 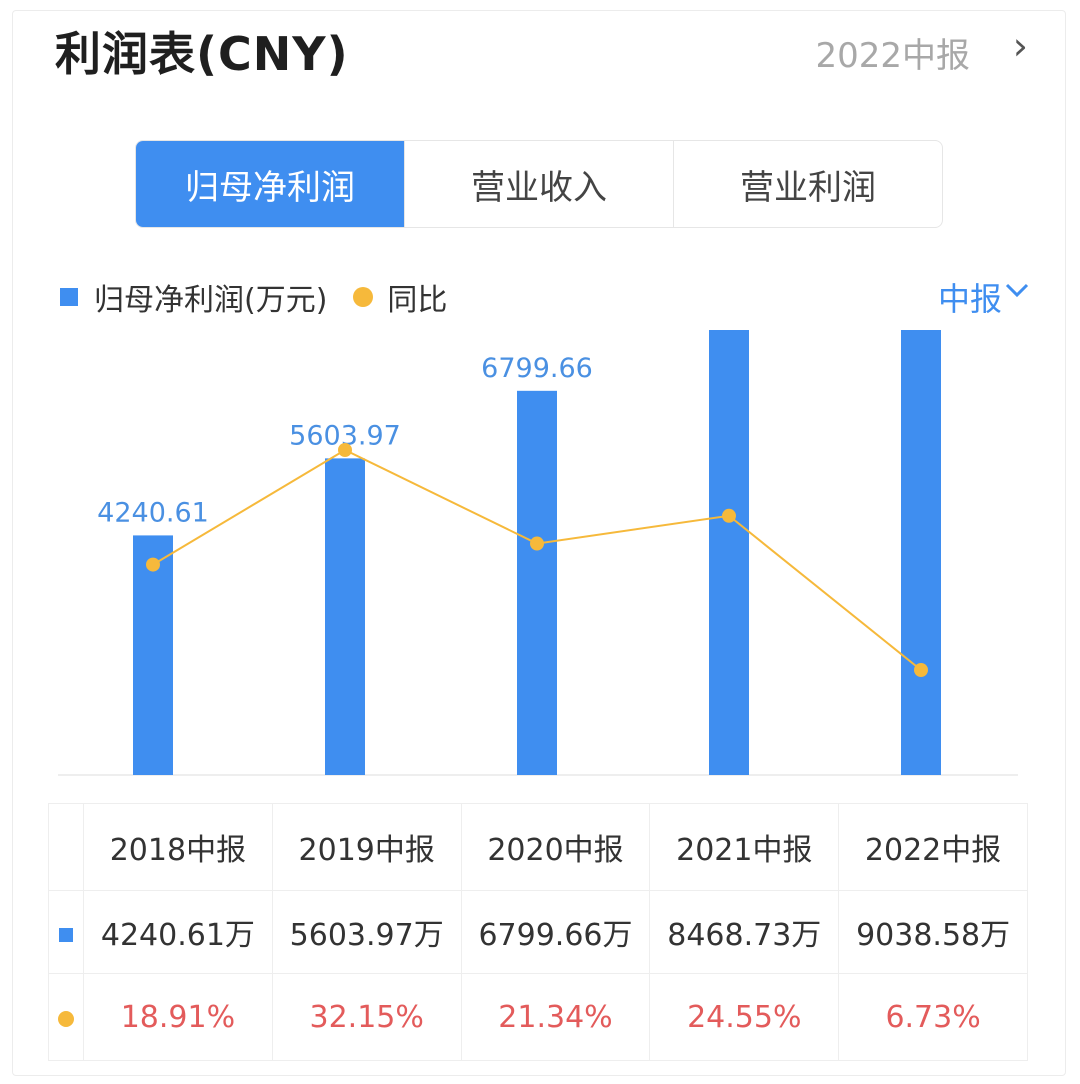 I want to click on chevron-down-icon, so click(x=1017, y=293).